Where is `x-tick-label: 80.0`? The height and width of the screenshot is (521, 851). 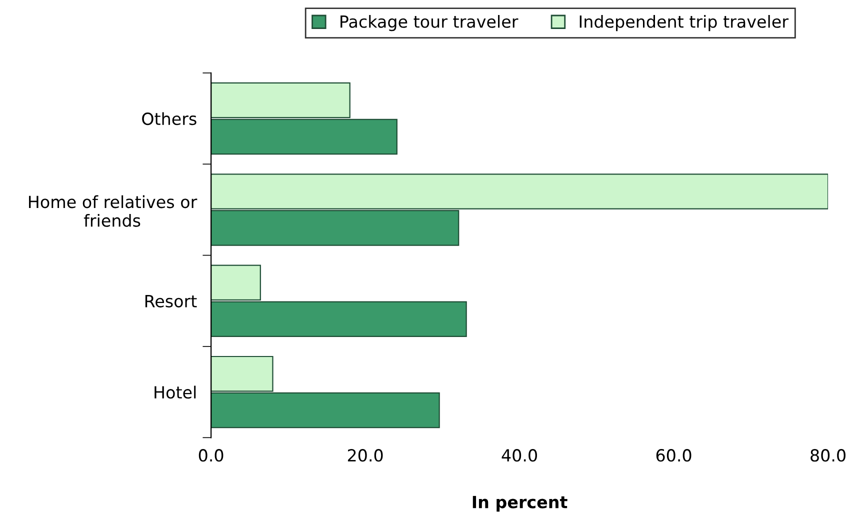 x-tick-label: 80.0 is located at coordinates (828, 455).